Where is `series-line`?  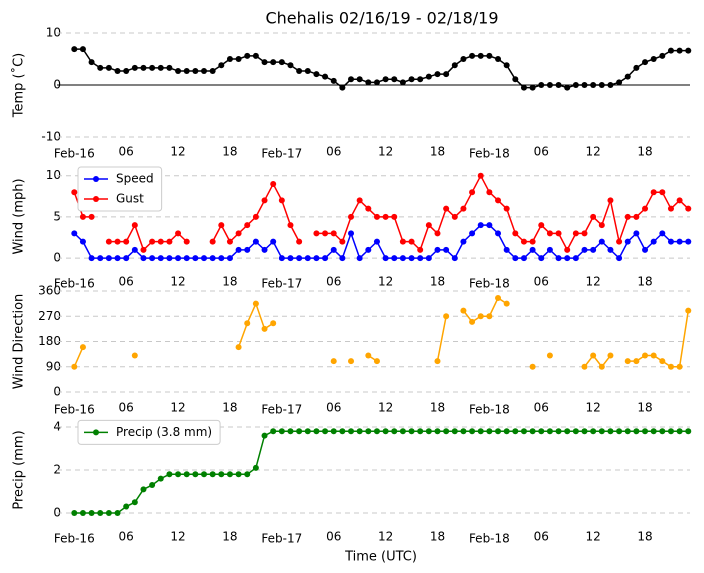 series-line is located at coordinates (381, 213).